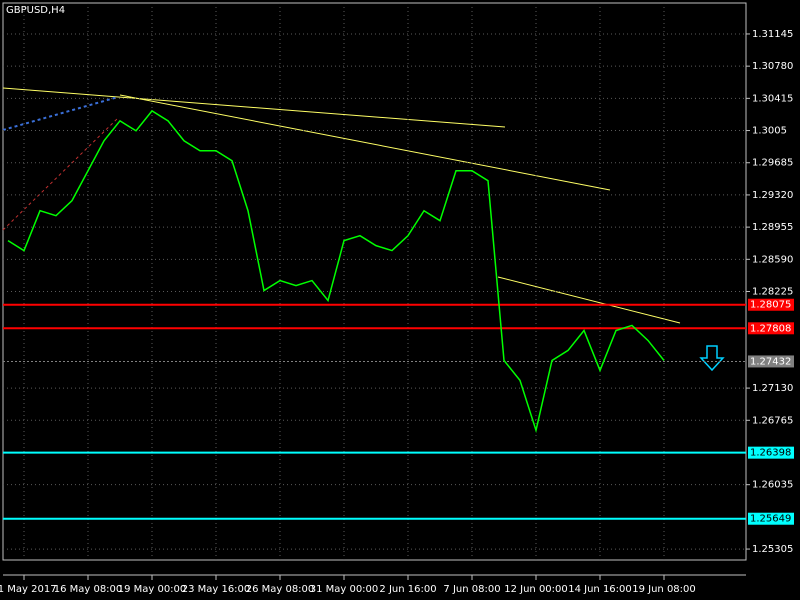 The height and width of the screenshot is (600, 800). I want to click on y-tick-label: 1.30415, so click(772, 98).